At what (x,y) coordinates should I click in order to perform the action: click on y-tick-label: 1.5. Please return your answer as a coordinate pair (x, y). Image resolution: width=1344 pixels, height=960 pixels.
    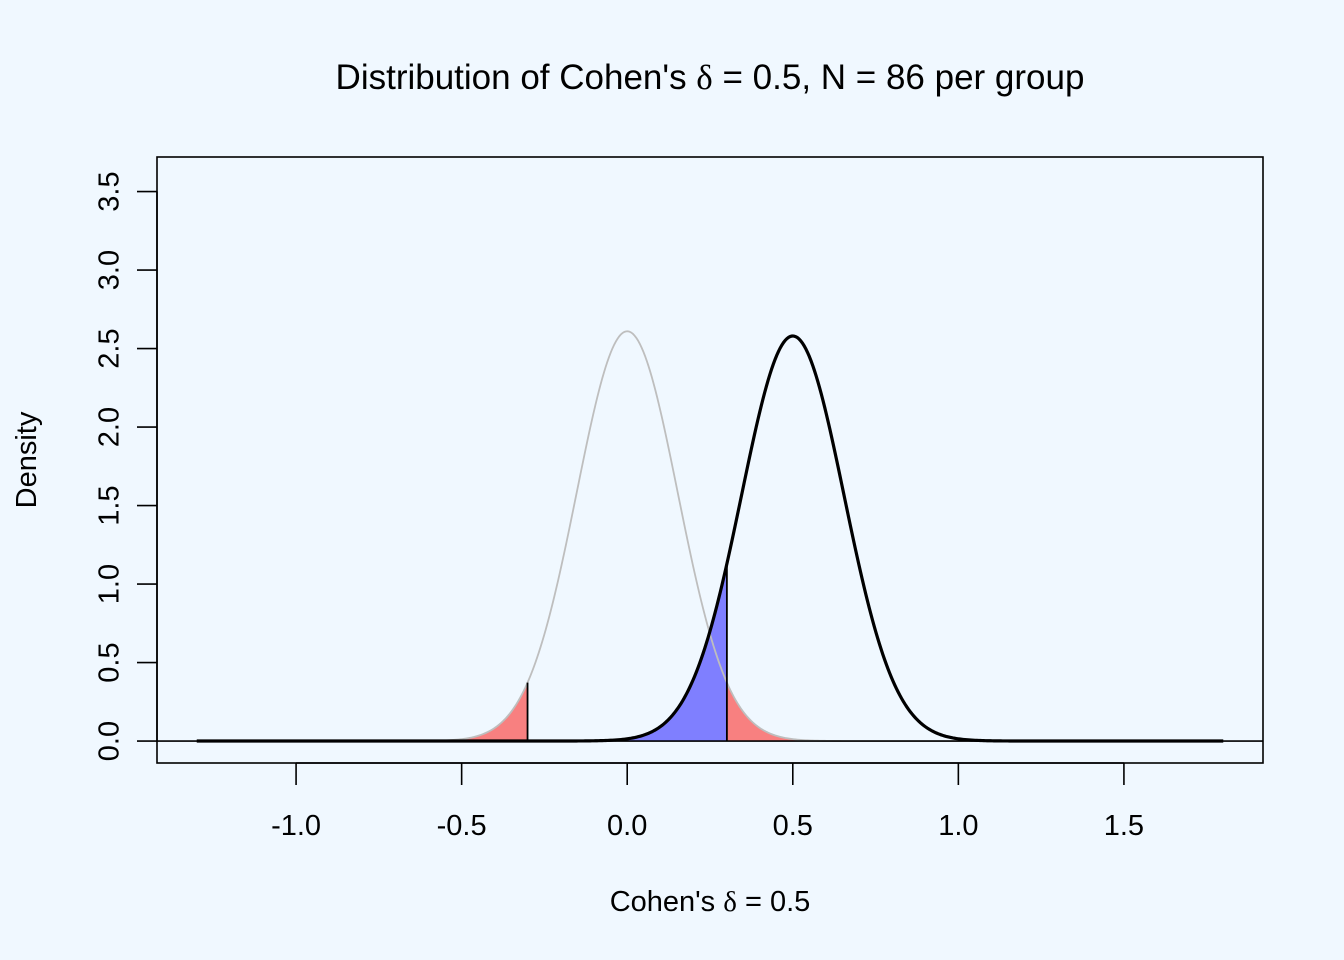
    Looking at the image, I should click on (110, 505).